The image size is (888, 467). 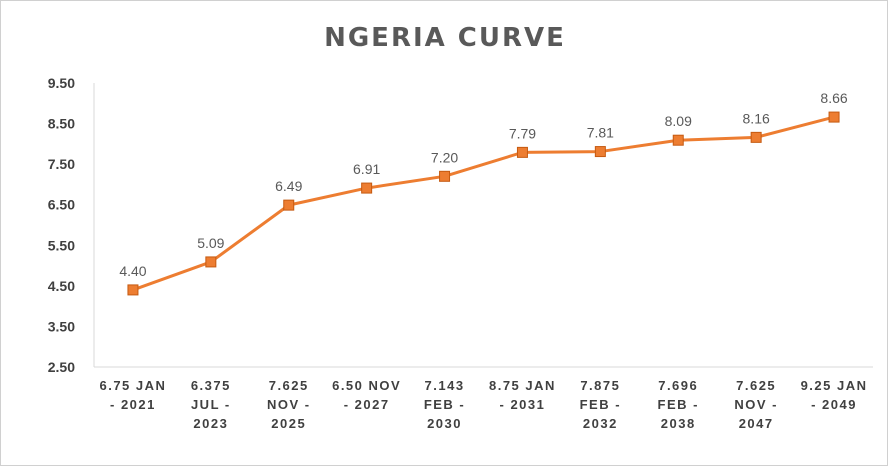 I want to click on x-tick-label-line: 2023, so click(x=210, y=423).